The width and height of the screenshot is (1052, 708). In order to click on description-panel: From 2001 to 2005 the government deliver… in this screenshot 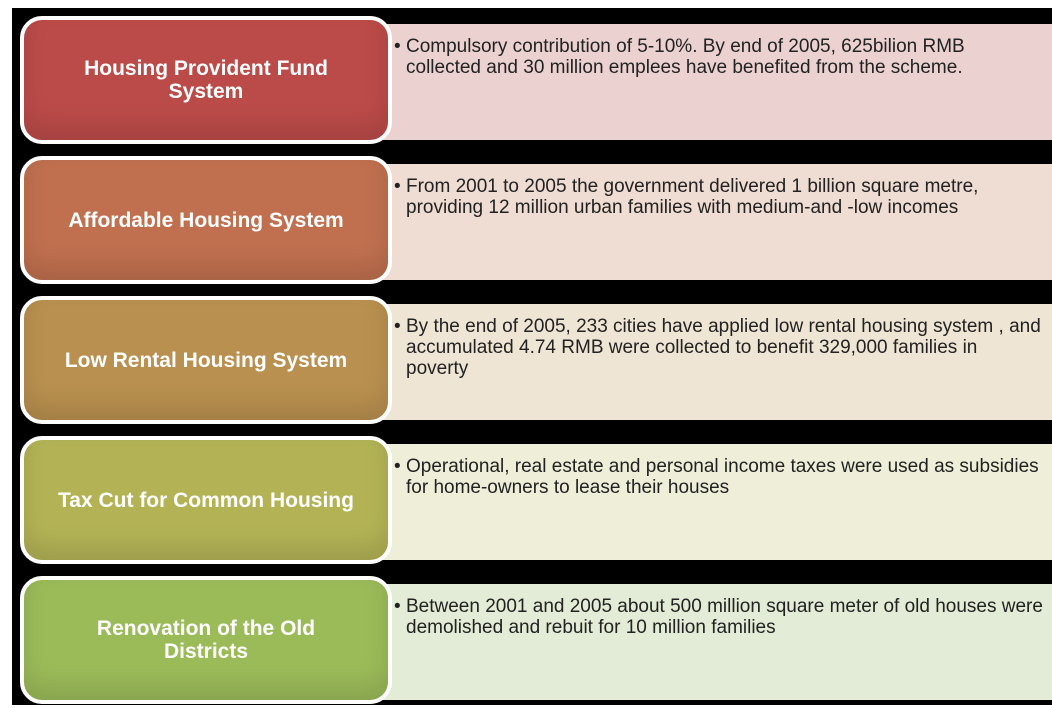, I will do `click(717, 222)`.